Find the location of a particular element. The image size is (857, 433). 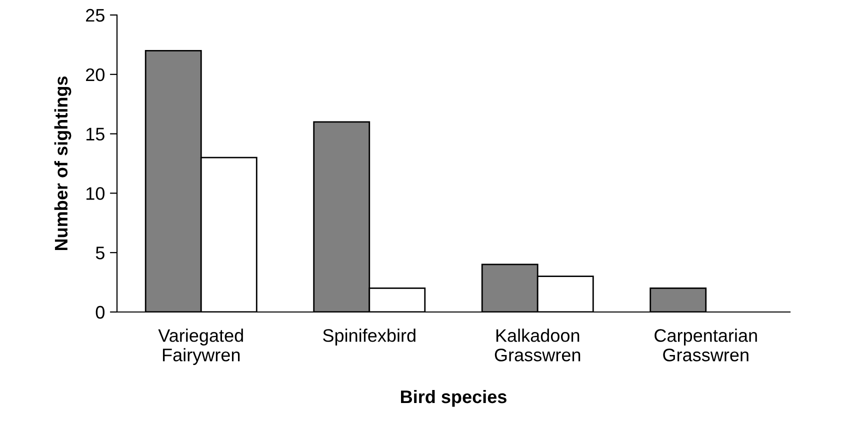

y-tick-label: 0 is located at coordinates (100, 312).